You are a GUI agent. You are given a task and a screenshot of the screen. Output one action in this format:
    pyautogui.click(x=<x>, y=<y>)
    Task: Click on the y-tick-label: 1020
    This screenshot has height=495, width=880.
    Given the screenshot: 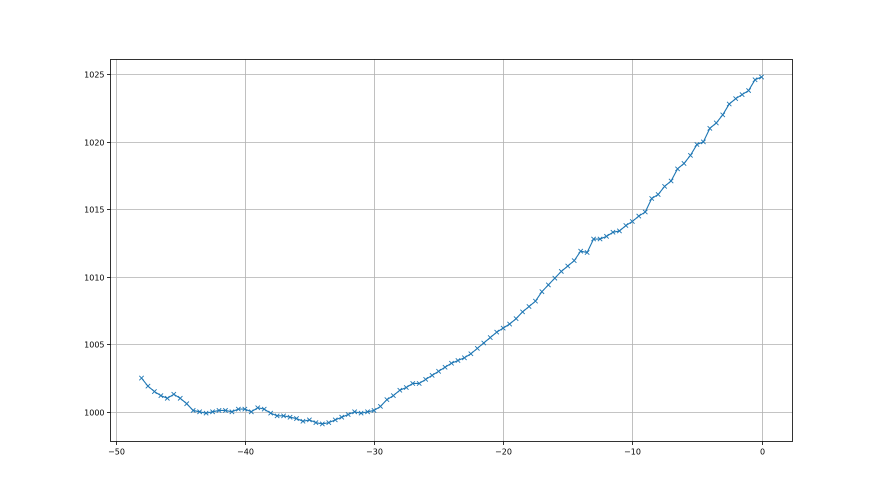 What is the action you would take?
    pyautogui.click(x=94, y=143)
    